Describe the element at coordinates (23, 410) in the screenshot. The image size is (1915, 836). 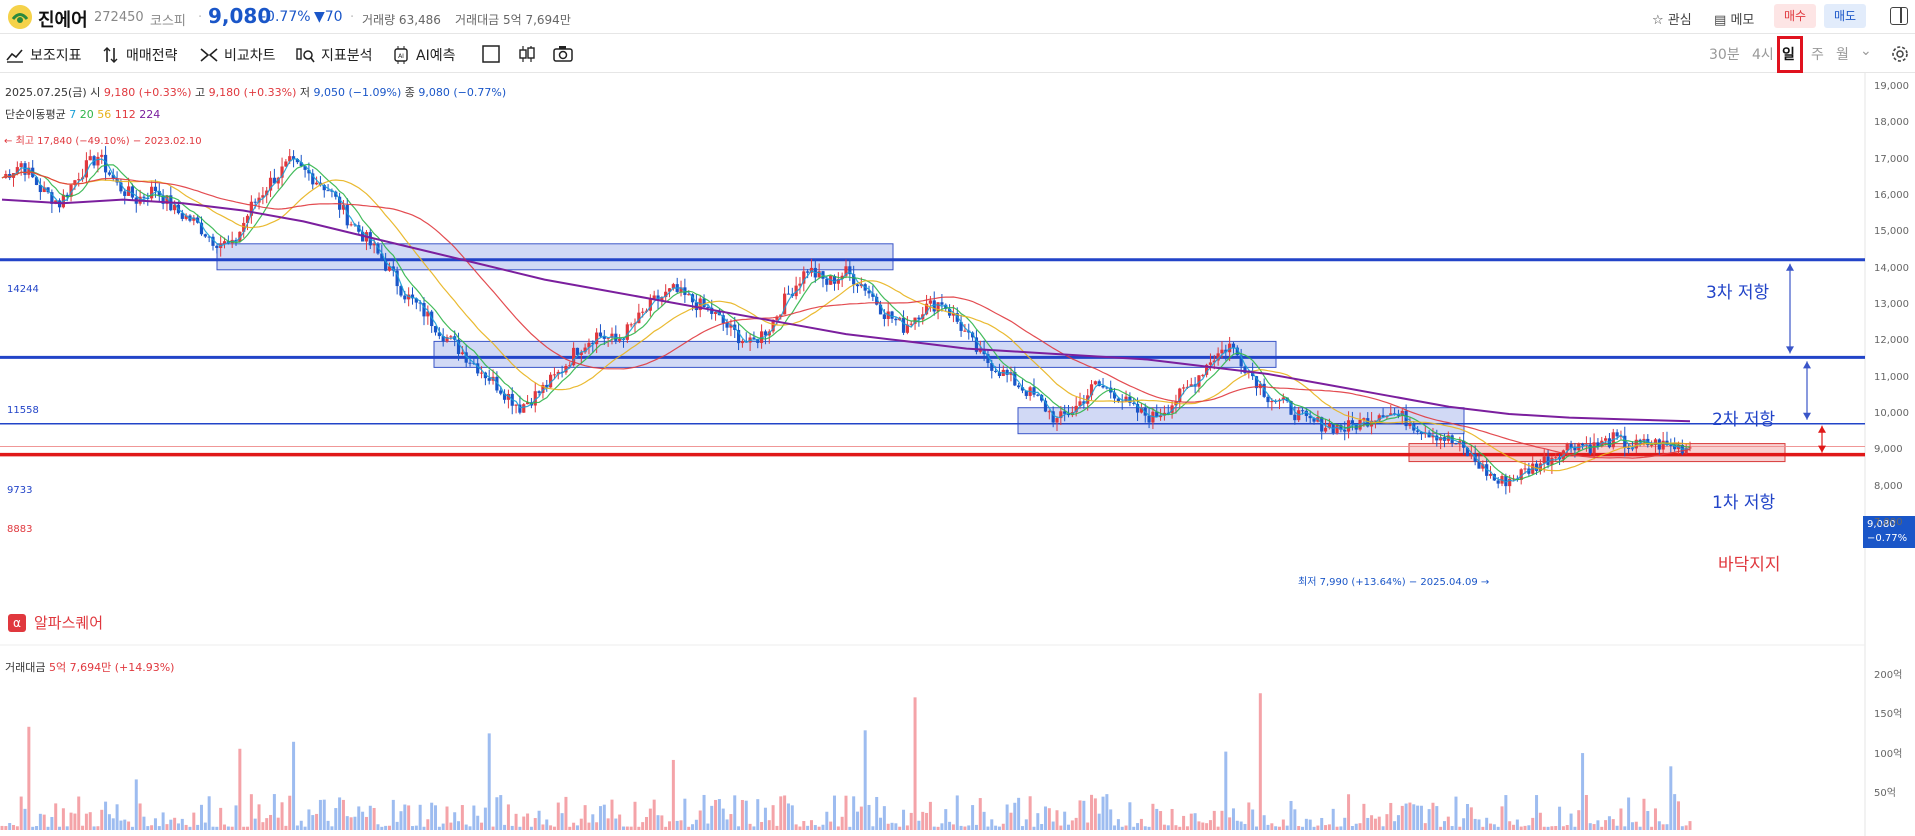
I see `level-label-2: 11558` at that location.